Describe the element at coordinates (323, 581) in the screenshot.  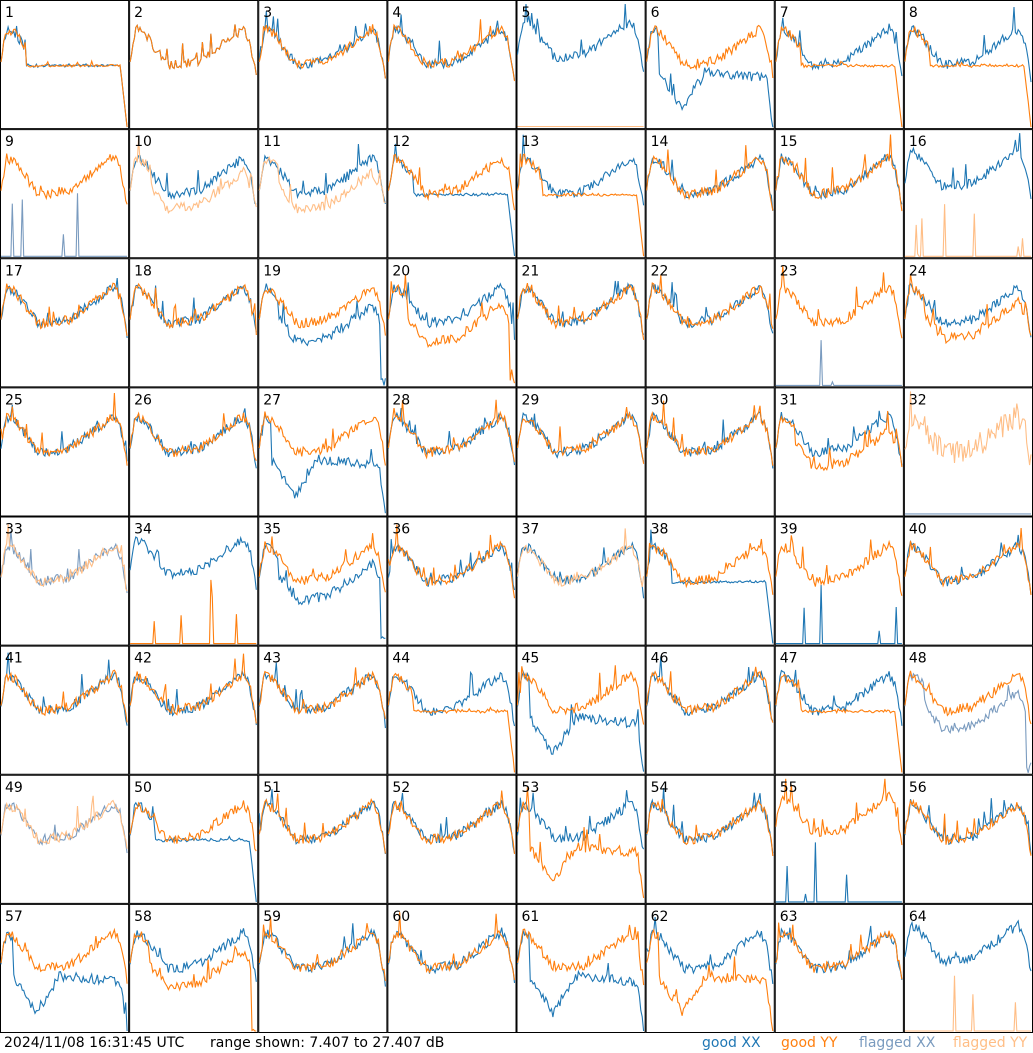
I see `tile-35: 35` at that location.